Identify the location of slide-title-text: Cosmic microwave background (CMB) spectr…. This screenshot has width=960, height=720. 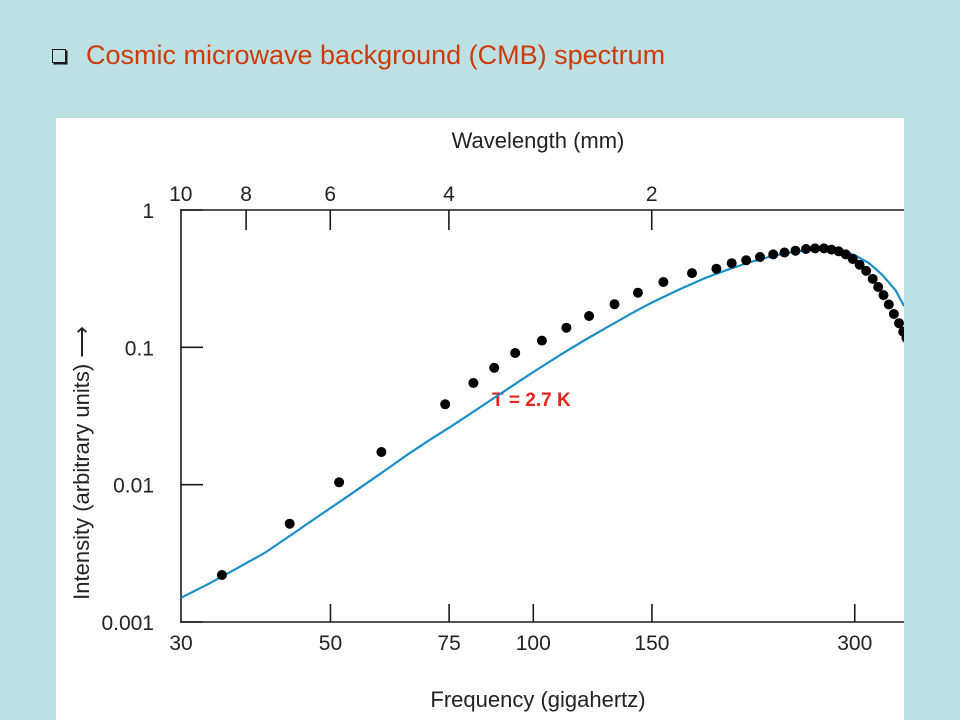
(376, 55).